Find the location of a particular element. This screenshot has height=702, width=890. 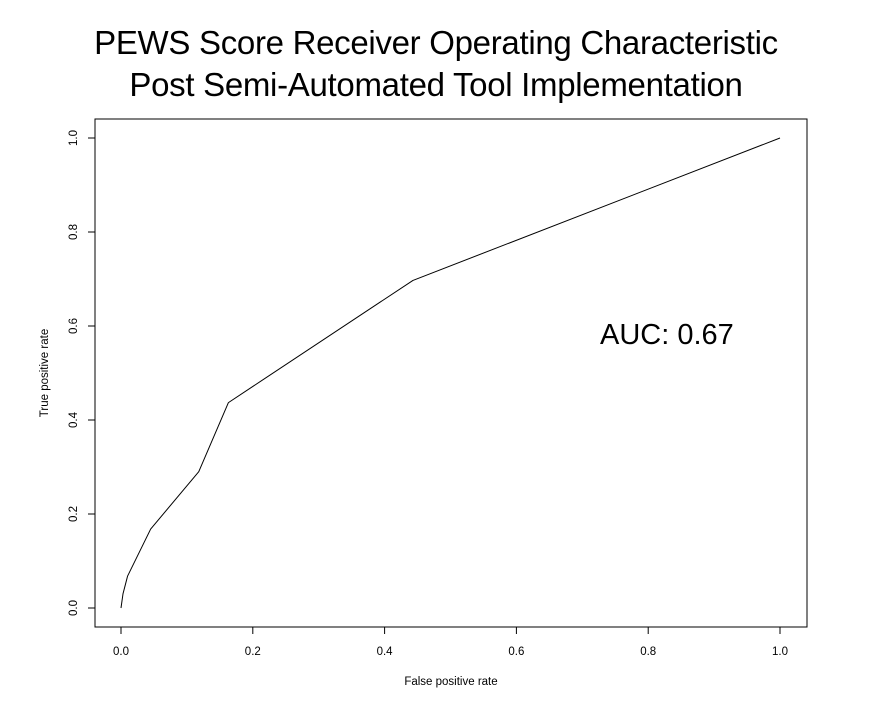

y-tick-label: 0.6 is located at coordinates (74, 326).